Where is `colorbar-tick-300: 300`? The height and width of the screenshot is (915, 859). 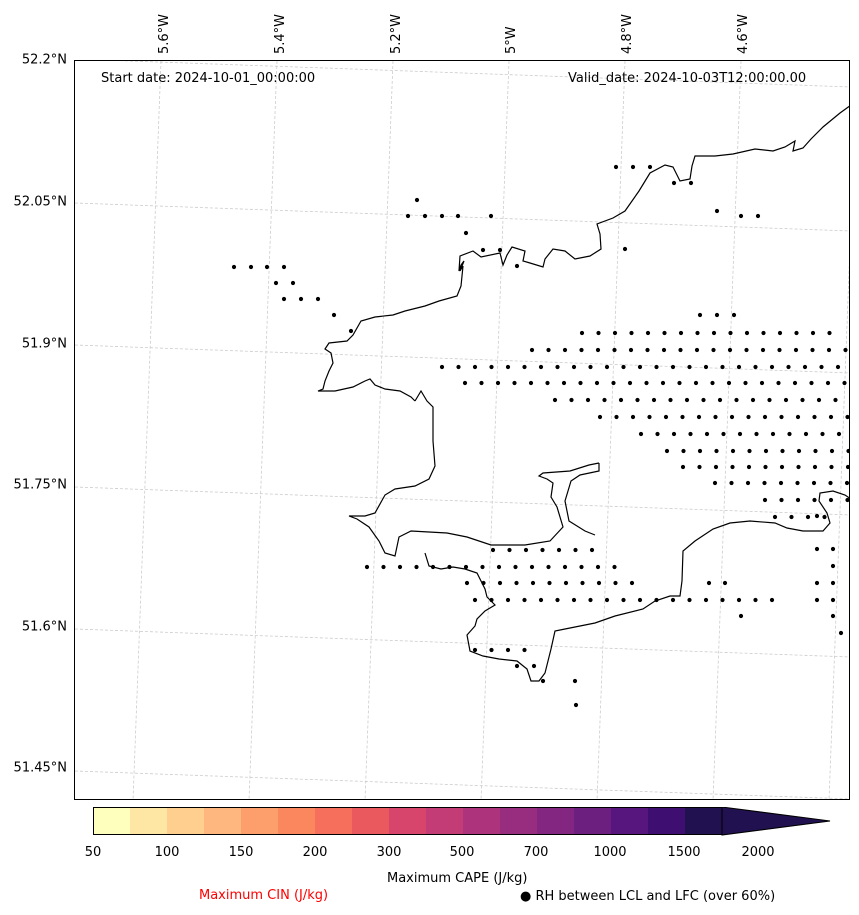 colorbar-tick-300: 300 is located at coordinates (389, 852).